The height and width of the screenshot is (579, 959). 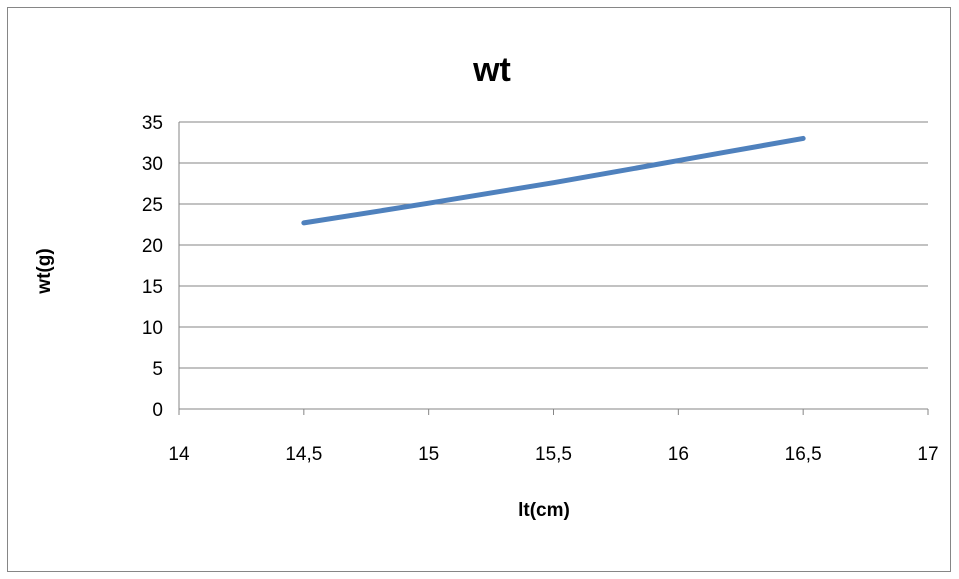 What do you see at coordinates (179, 454) in the screenshot?
I see `x-tick-label: 14` at bounding box center [179, 454].